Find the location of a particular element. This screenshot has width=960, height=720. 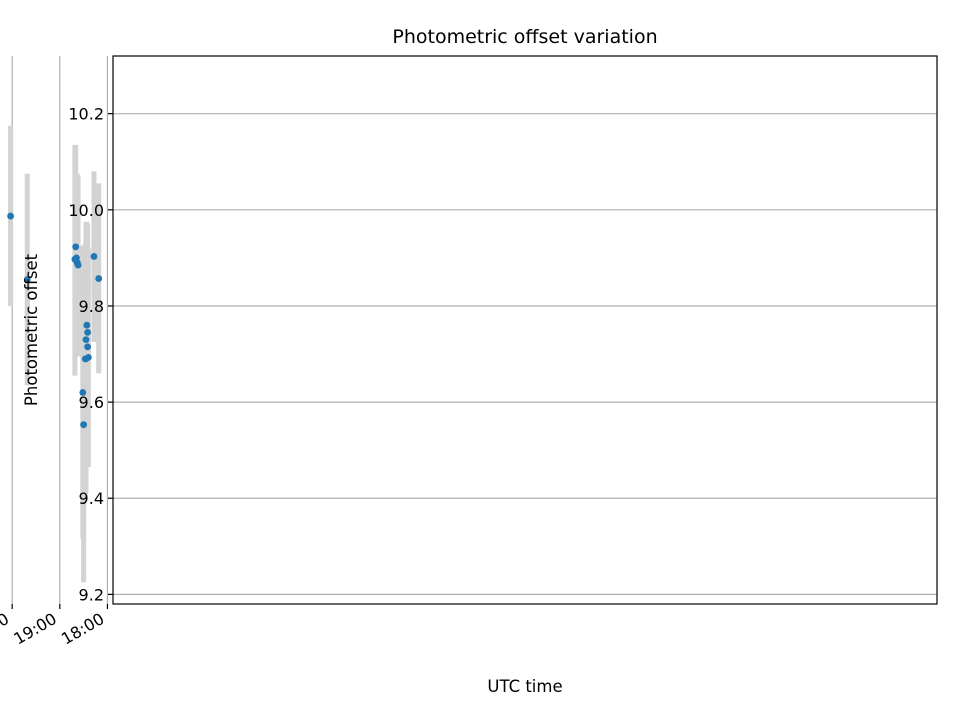

y-tick-label: 10.0 is located at coordinates (86, 210).